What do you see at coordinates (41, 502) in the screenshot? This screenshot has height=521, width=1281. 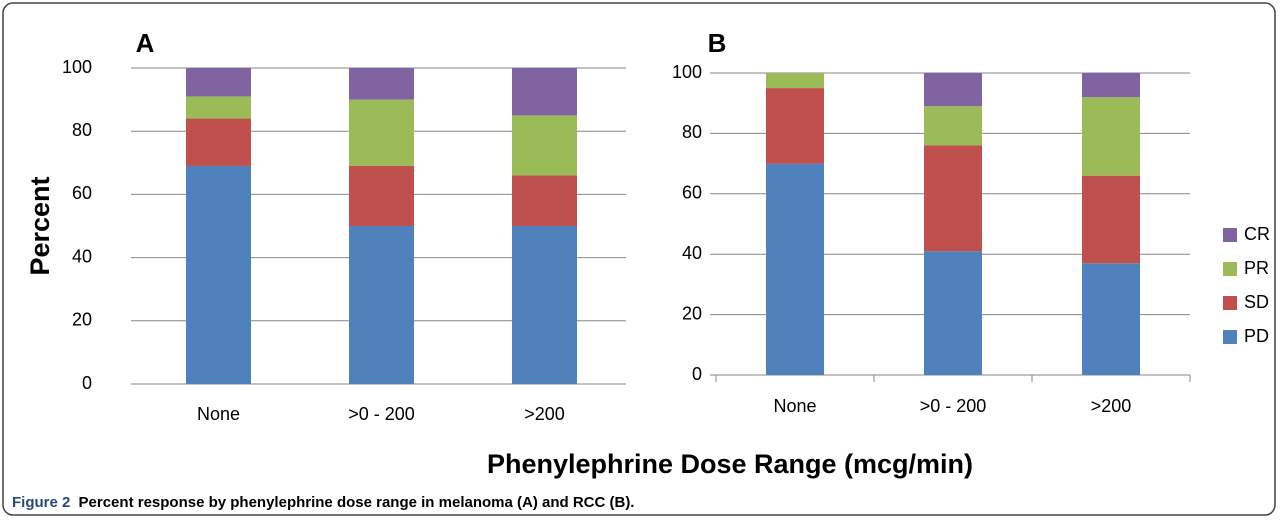 I see `caption-label: Figure 2` at bounding box center [41, 502].